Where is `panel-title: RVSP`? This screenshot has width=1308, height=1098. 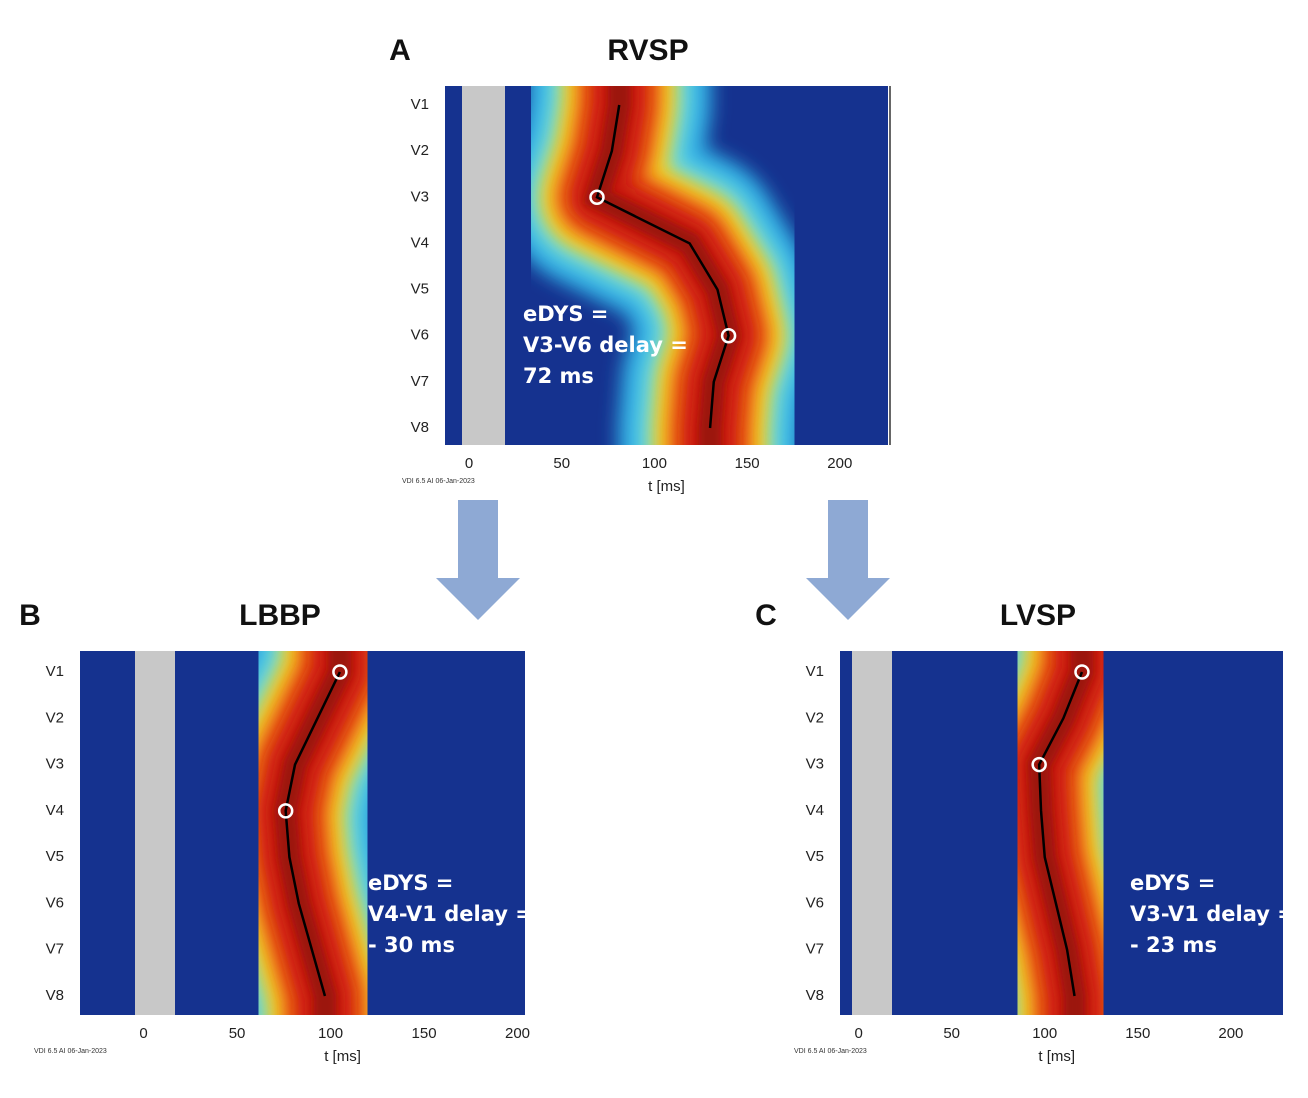
panel-title: RVSP is located at coordinates (647, 50).